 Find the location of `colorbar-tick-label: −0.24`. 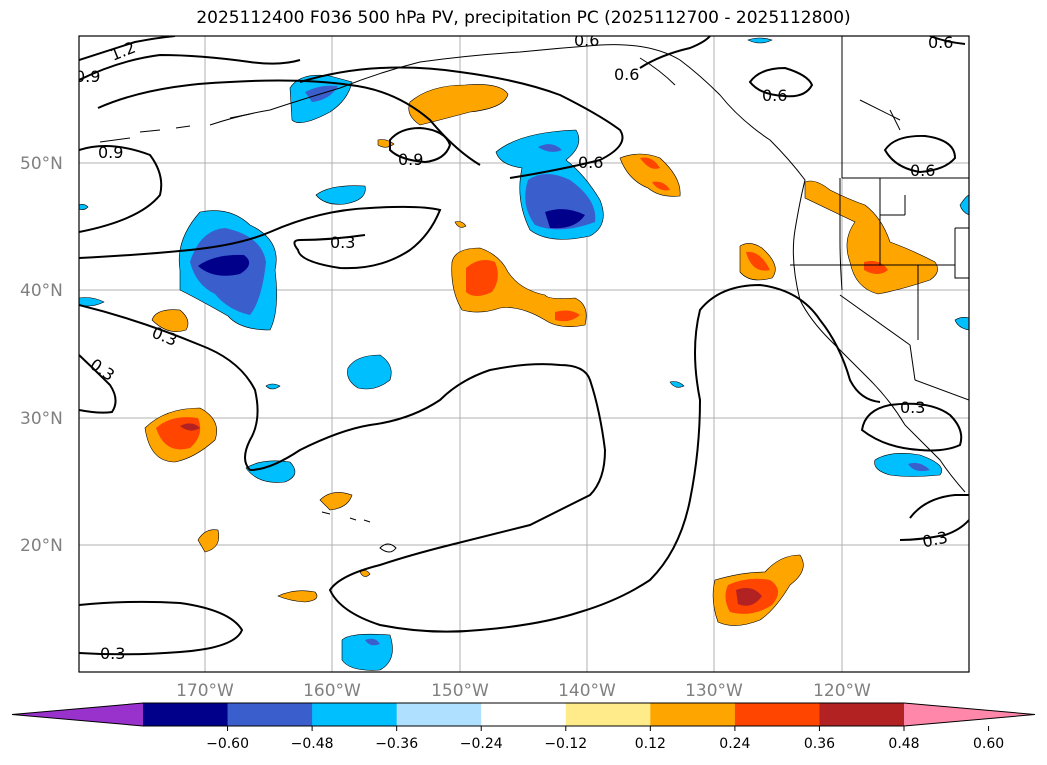

colorbar-tick-label: −0.24 is located at coordinates (481, 744).